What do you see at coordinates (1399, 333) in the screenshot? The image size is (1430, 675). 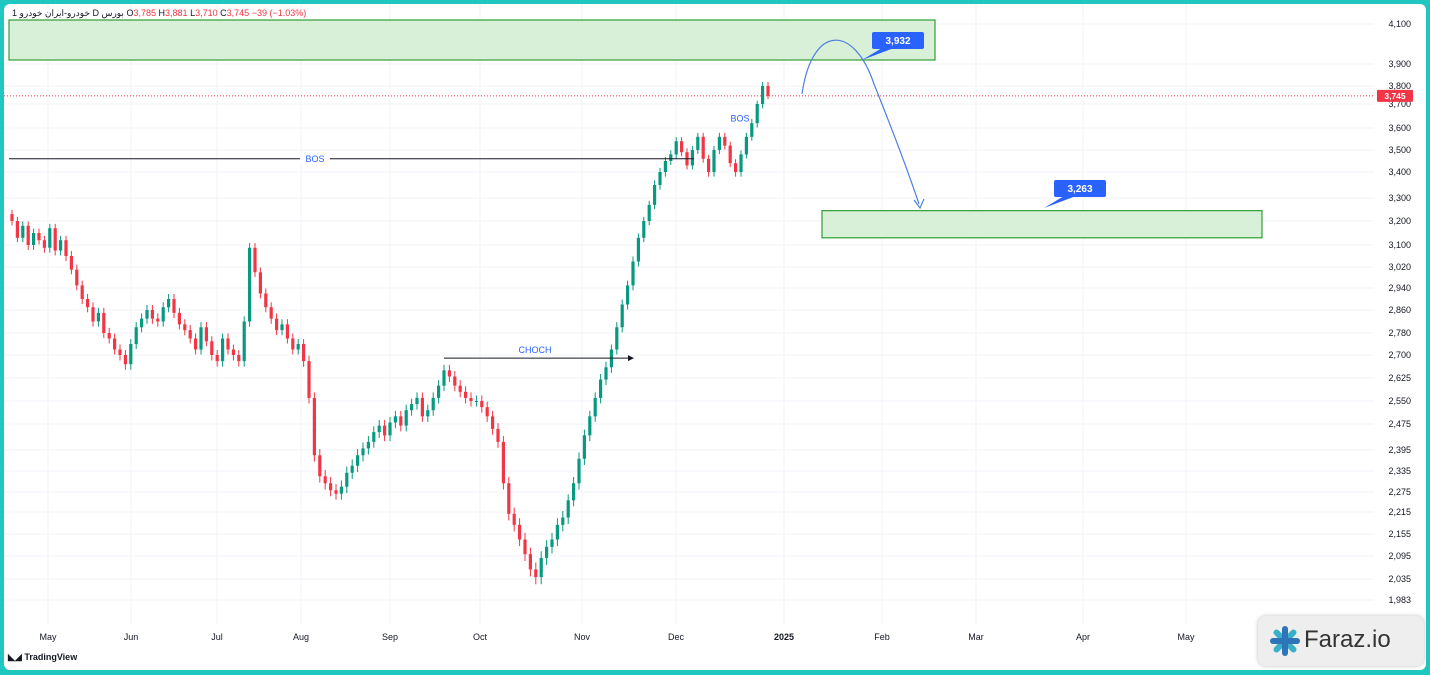 I see `y-tick-label: 2,780` at bounding box center [1399, 333].